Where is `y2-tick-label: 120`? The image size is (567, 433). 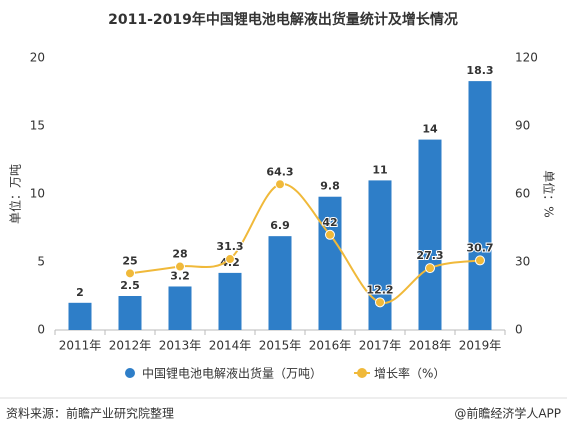
y2-tick-label: 120 is located at coordinates (526, 58).